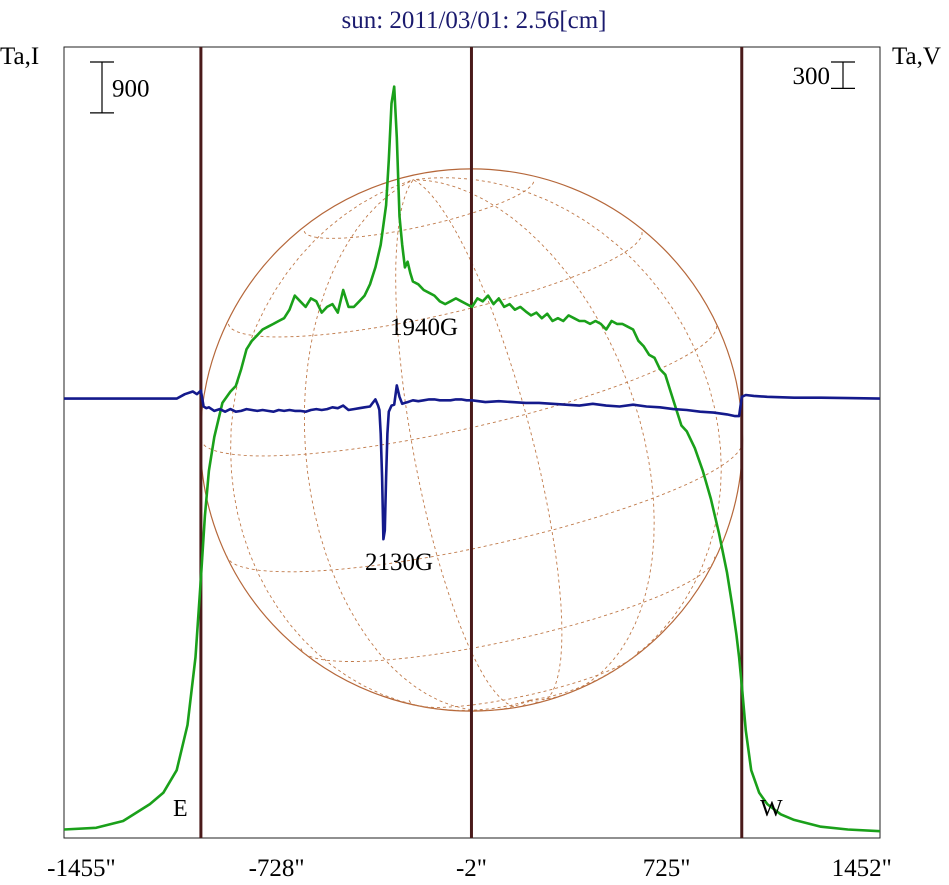 The height and width of the screenshot is (885, 949). Describe the element at coordinates (399, 562) in the screenshot. I see `annotation-2130g: 2130G` at that location.